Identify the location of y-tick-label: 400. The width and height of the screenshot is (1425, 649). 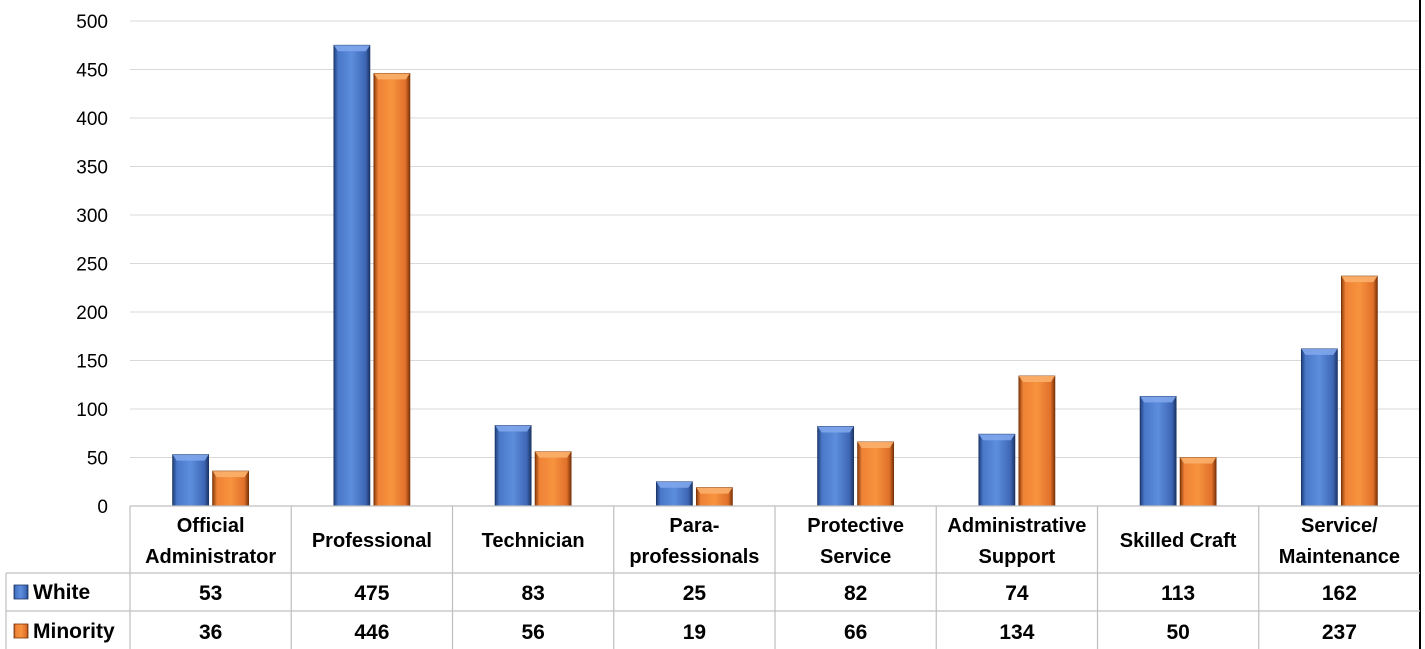
(92, 119).